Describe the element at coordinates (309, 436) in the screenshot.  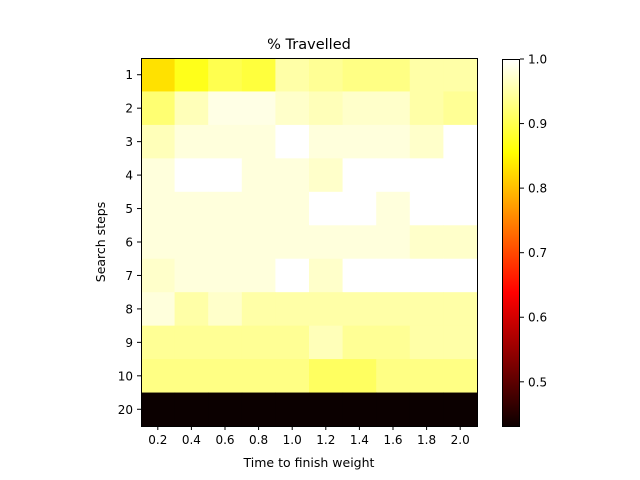
I see `x-axis-ticks: 0.2 0.4 0.6 0.8 1.0 1.2 1.4 1.6 1.8 2.0` at that location.